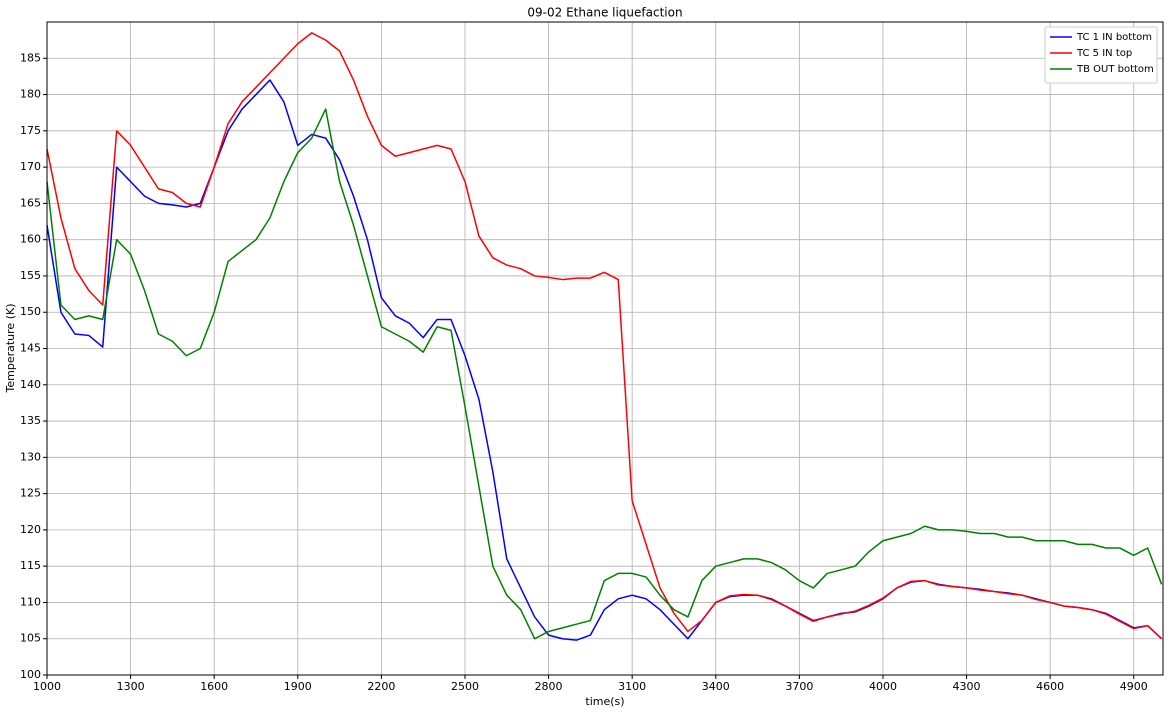 This screenshot has height=713, width=1174. I want to click on x-axis-label: time(s), so click(604, 701).